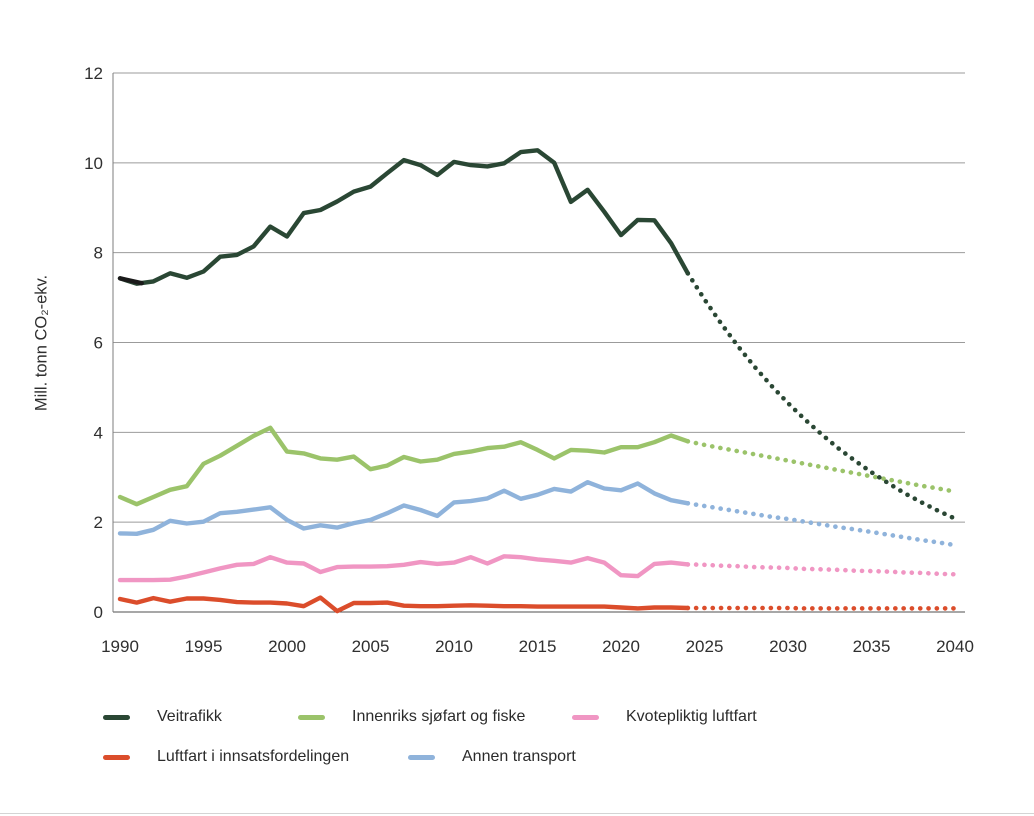 Image resolution: width=1034 pixels, height=816 pixels. What do you see at coordinates (98, 522) in the screenshot?
I see `y-tick-label-2: 2` at bounding box center [98, 522].